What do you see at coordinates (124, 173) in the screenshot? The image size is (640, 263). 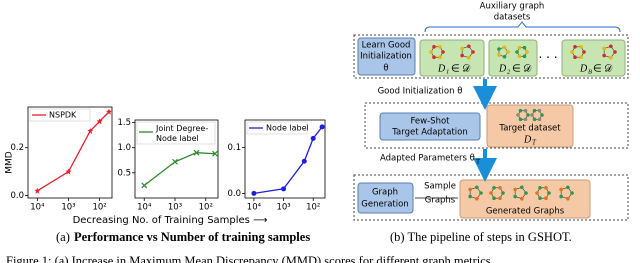 I see `y-tick-label: 0.5` at bounding box center [124, 173].